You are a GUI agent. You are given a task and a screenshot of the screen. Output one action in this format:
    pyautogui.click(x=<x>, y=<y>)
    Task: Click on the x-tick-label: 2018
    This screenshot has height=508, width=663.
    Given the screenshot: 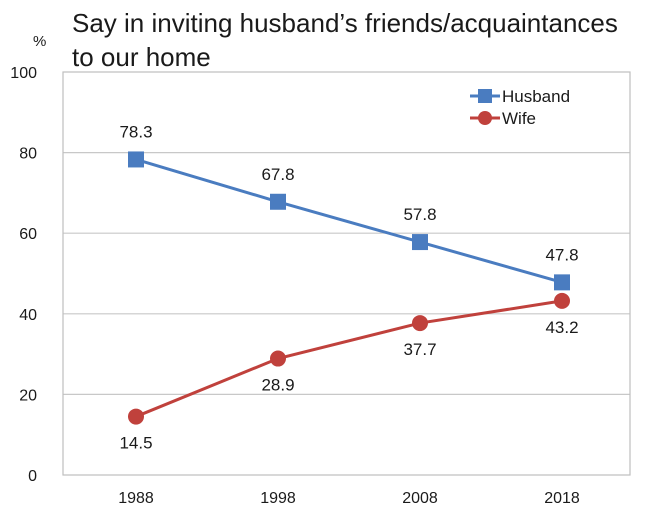 What is the action you would take?
    pyautogui.click(x=562, y=498)
    